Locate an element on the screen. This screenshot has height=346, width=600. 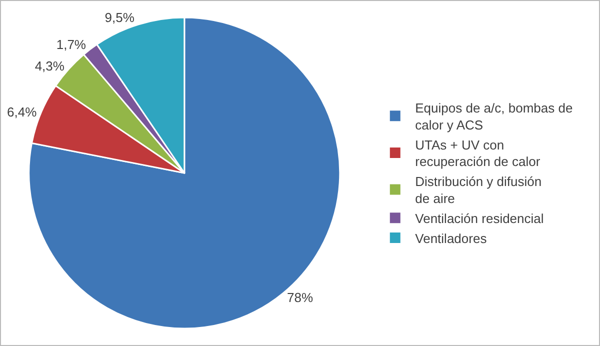
data-label: 9,5% is located at coordinates (119, 18).